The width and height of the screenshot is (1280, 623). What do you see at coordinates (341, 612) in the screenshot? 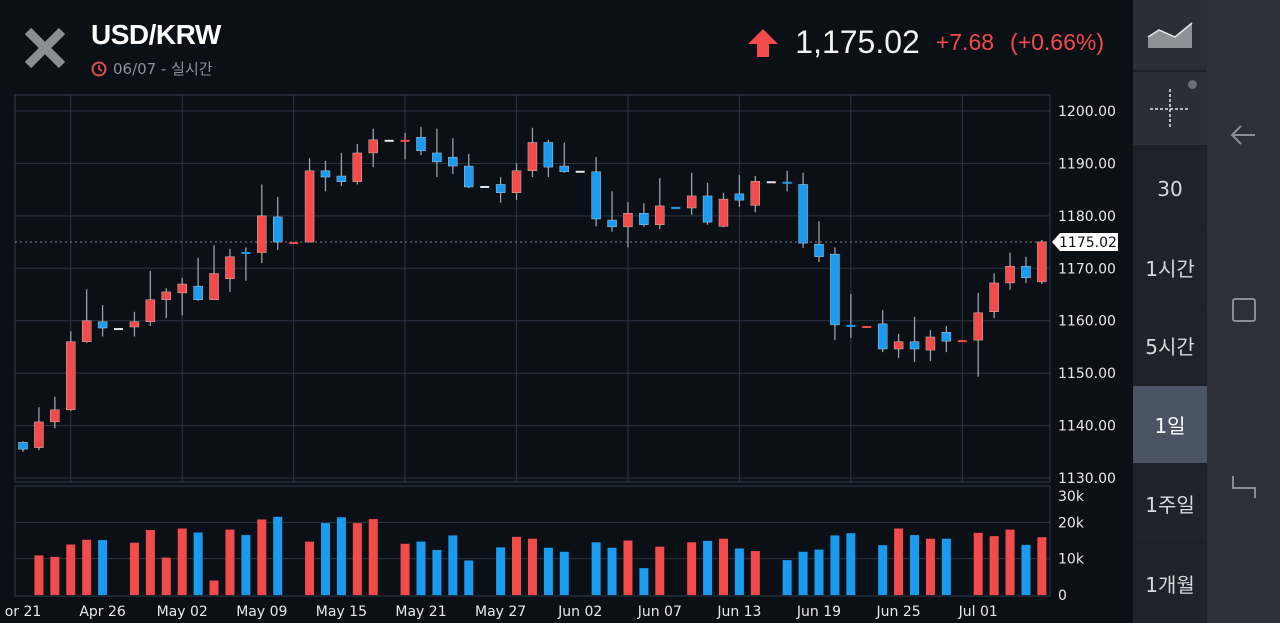
I see `x-tick-label: May 15` at bounding box center [341, 612].